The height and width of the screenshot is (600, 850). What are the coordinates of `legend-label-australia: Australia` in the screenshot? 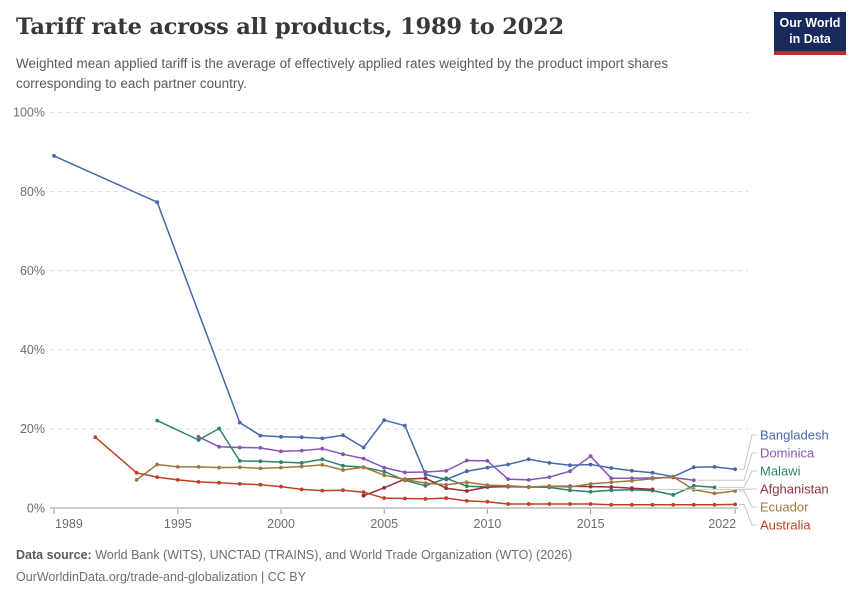 It's located at (785, 525).